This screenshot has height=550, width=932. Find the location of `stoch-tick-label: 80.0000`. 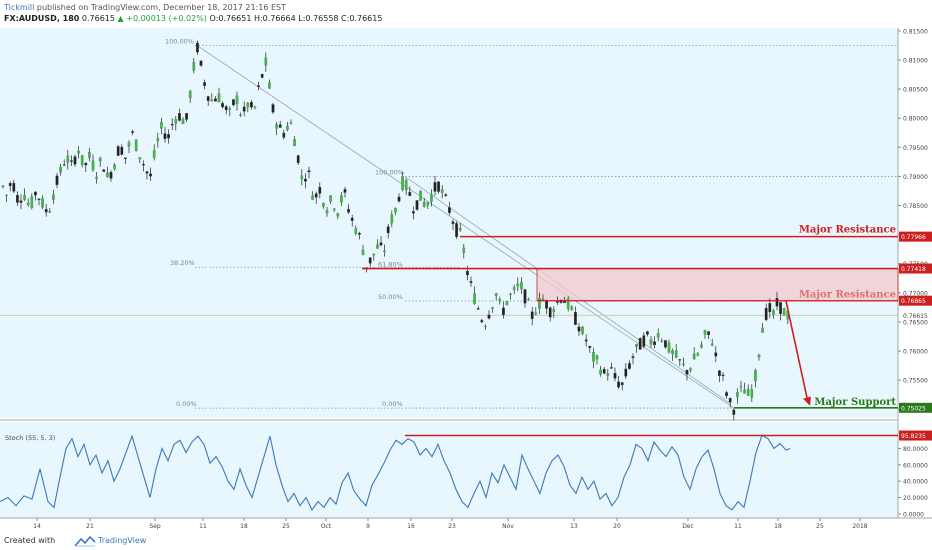

stoch-tick-label: 80.0000 is located at coordinates (915, 449).